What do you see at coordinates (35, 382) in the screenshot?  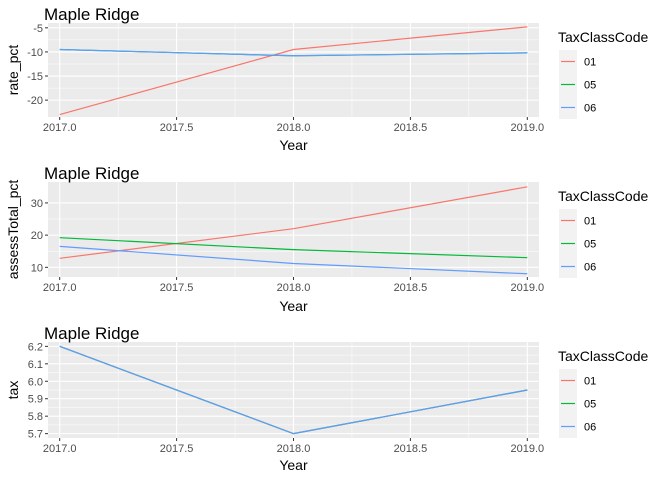 I see `y-tick-label: 6.0` at bounding box center [35, 382].